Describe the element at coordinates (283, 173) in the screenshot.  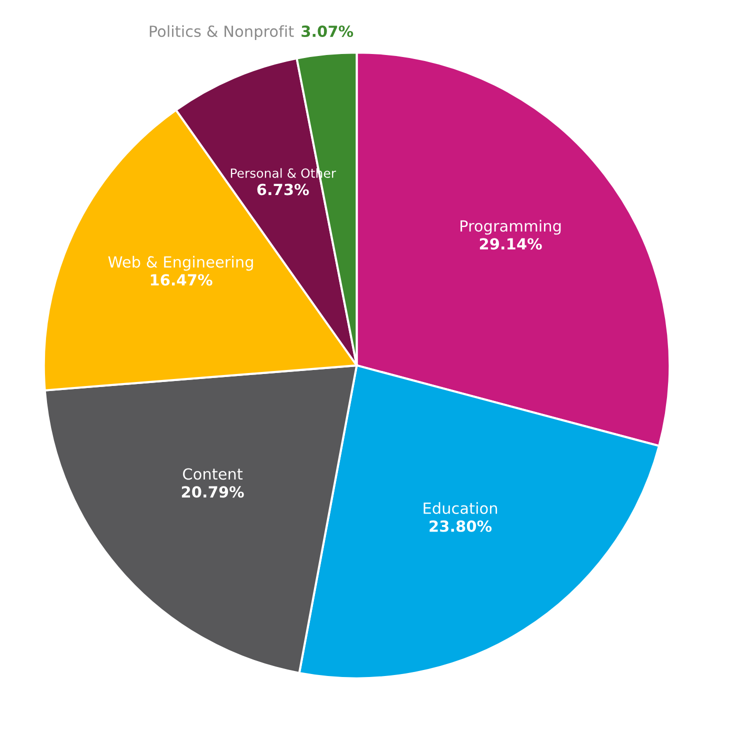
I see `slice-label: Personal & Other` at that location.